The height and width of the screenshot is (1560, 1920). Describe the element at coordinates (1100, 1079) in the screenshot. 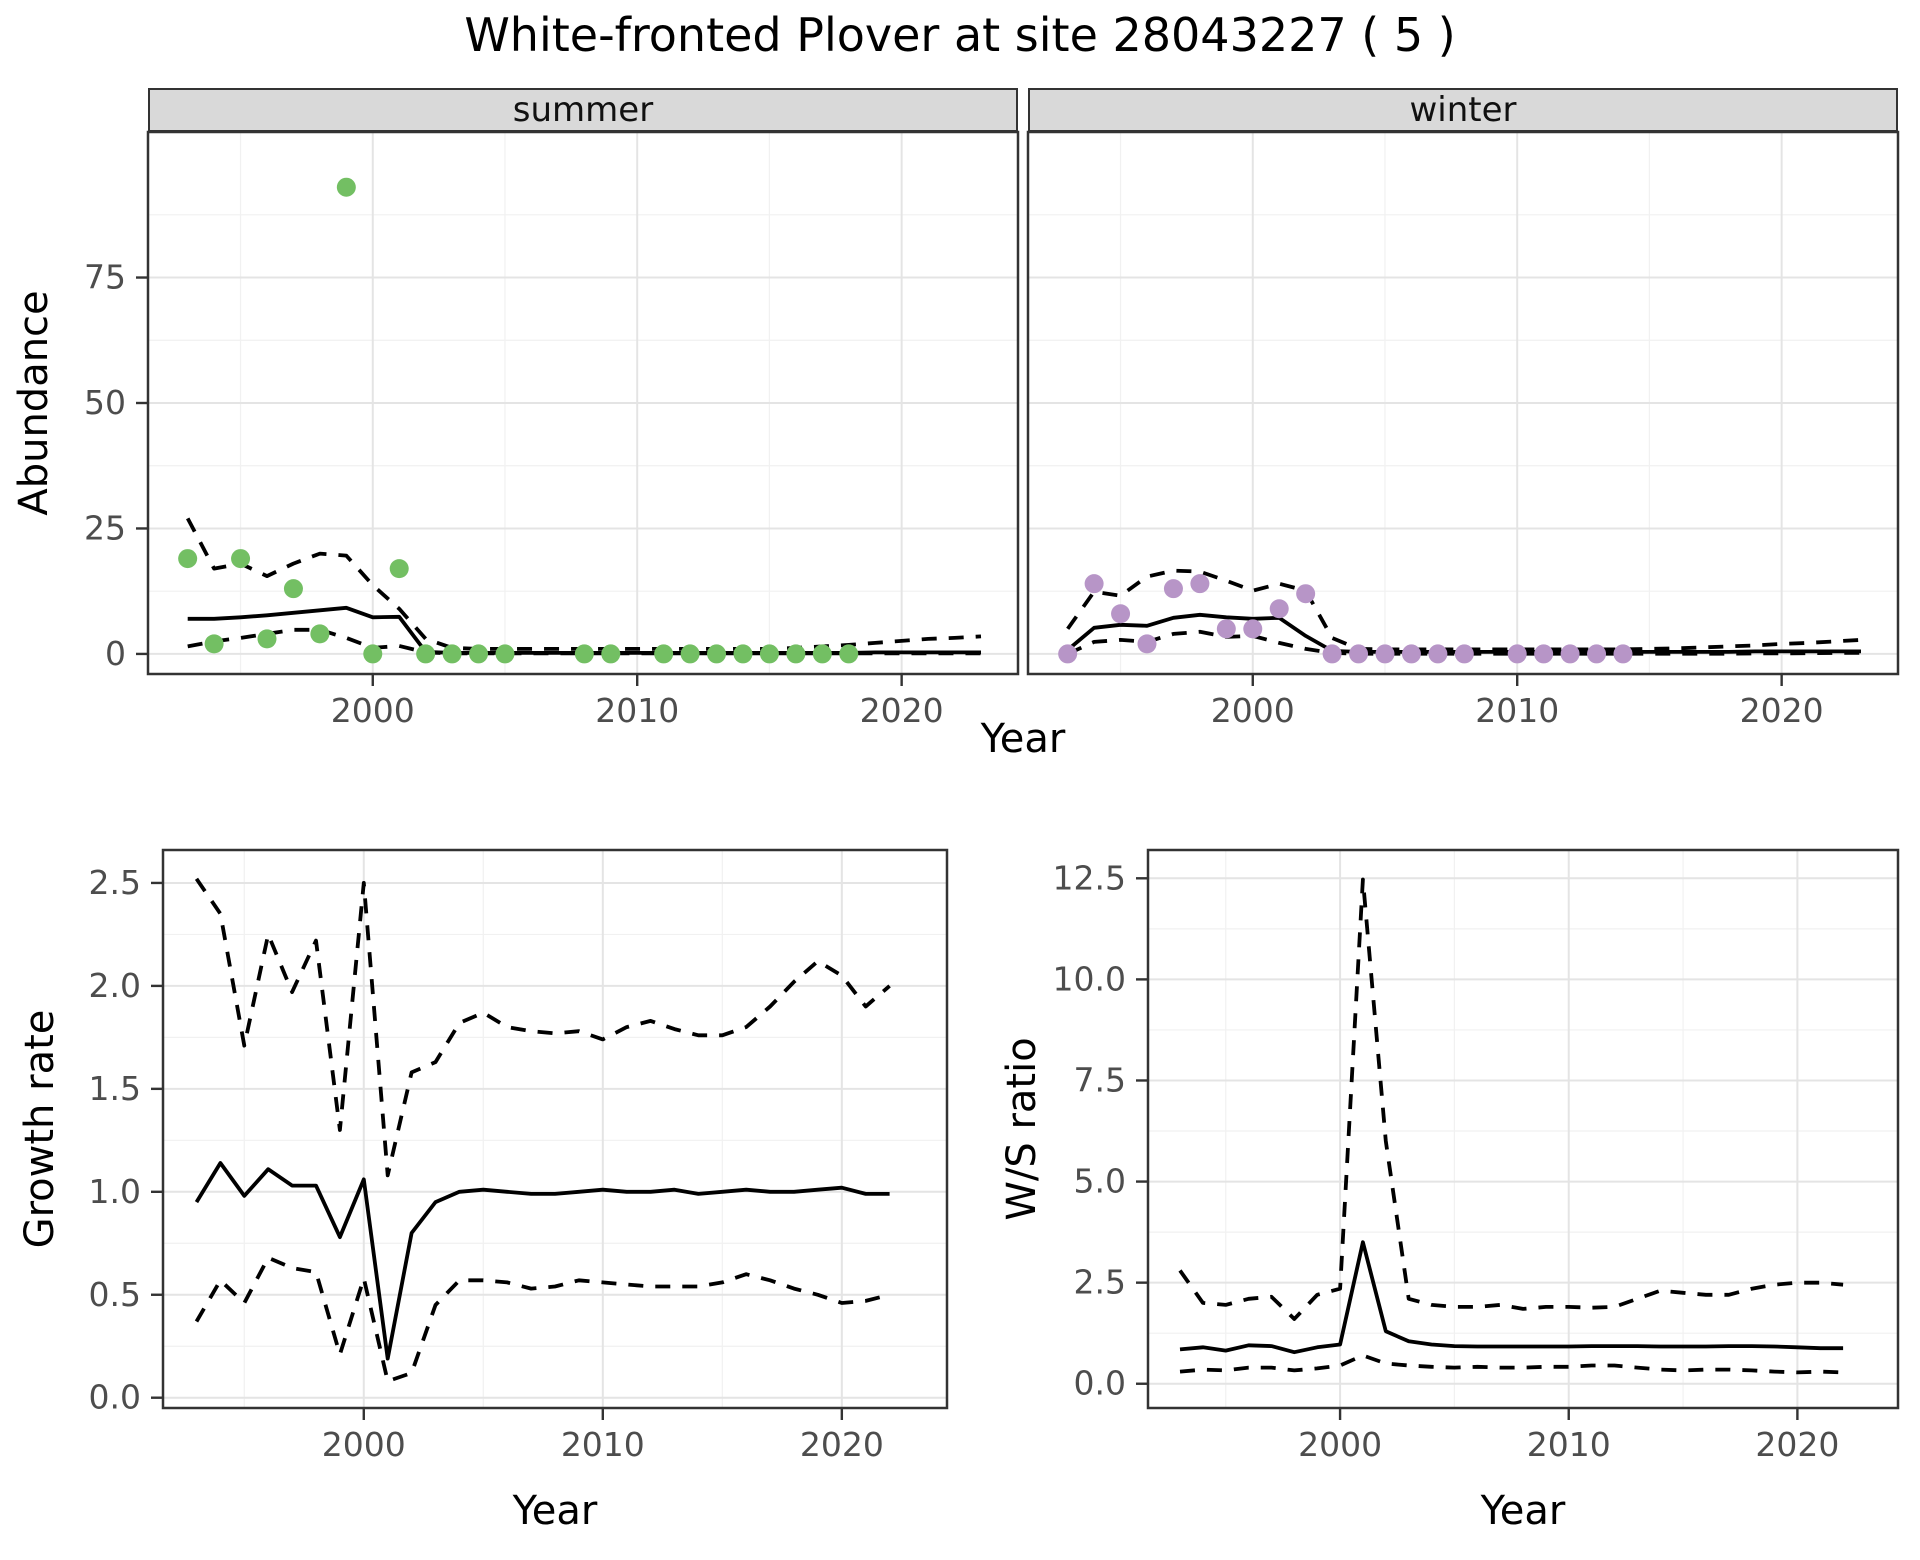

I see `svg-text: 7.5` at that location.